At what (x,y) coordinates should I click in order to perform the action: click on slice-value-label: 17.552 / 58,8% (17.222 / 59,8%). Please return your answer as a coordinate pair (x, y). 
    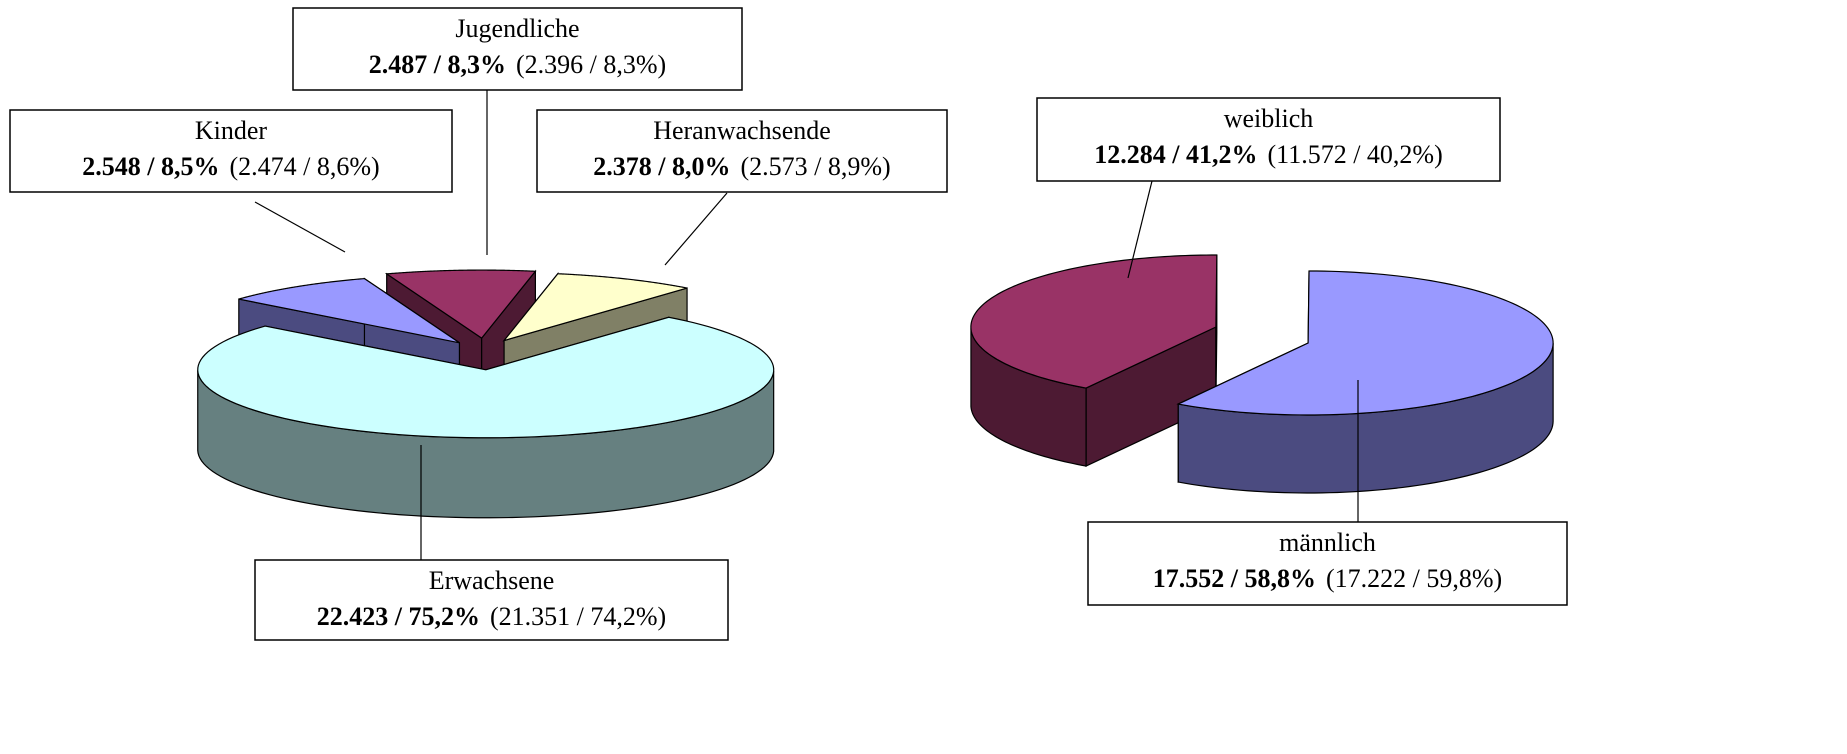
    Looking at the image, I should click on (1327, 578).